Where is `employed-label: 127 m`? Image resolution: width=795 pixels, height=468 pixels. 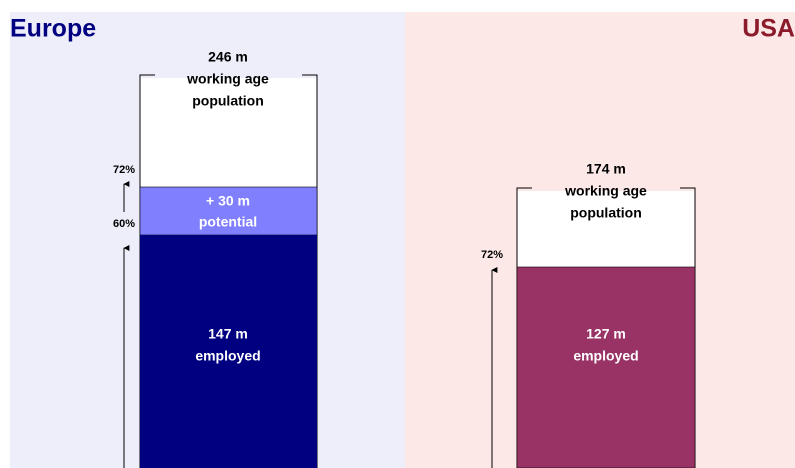 employed-label: 127 m is located at coordinates (606, 334).